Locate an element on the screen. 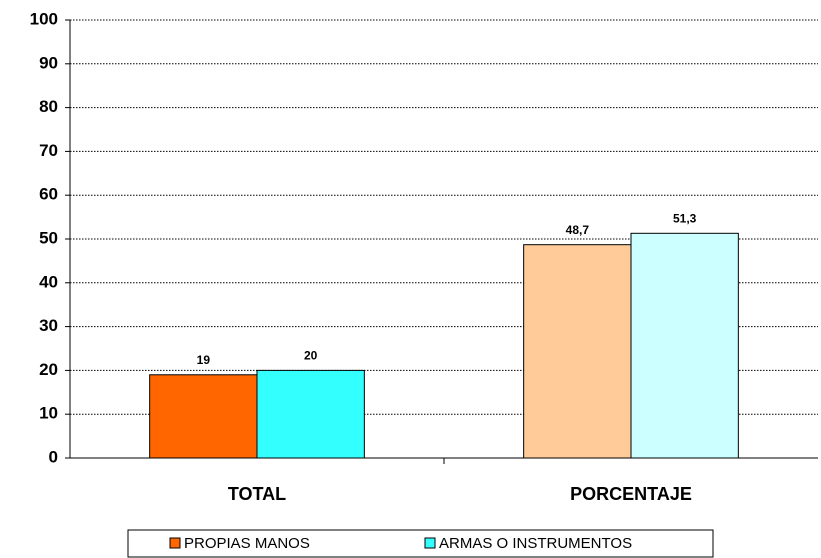 This screenshot has height=558, width=821. y-tick-label: 30 is located at coordinates (48, 325).